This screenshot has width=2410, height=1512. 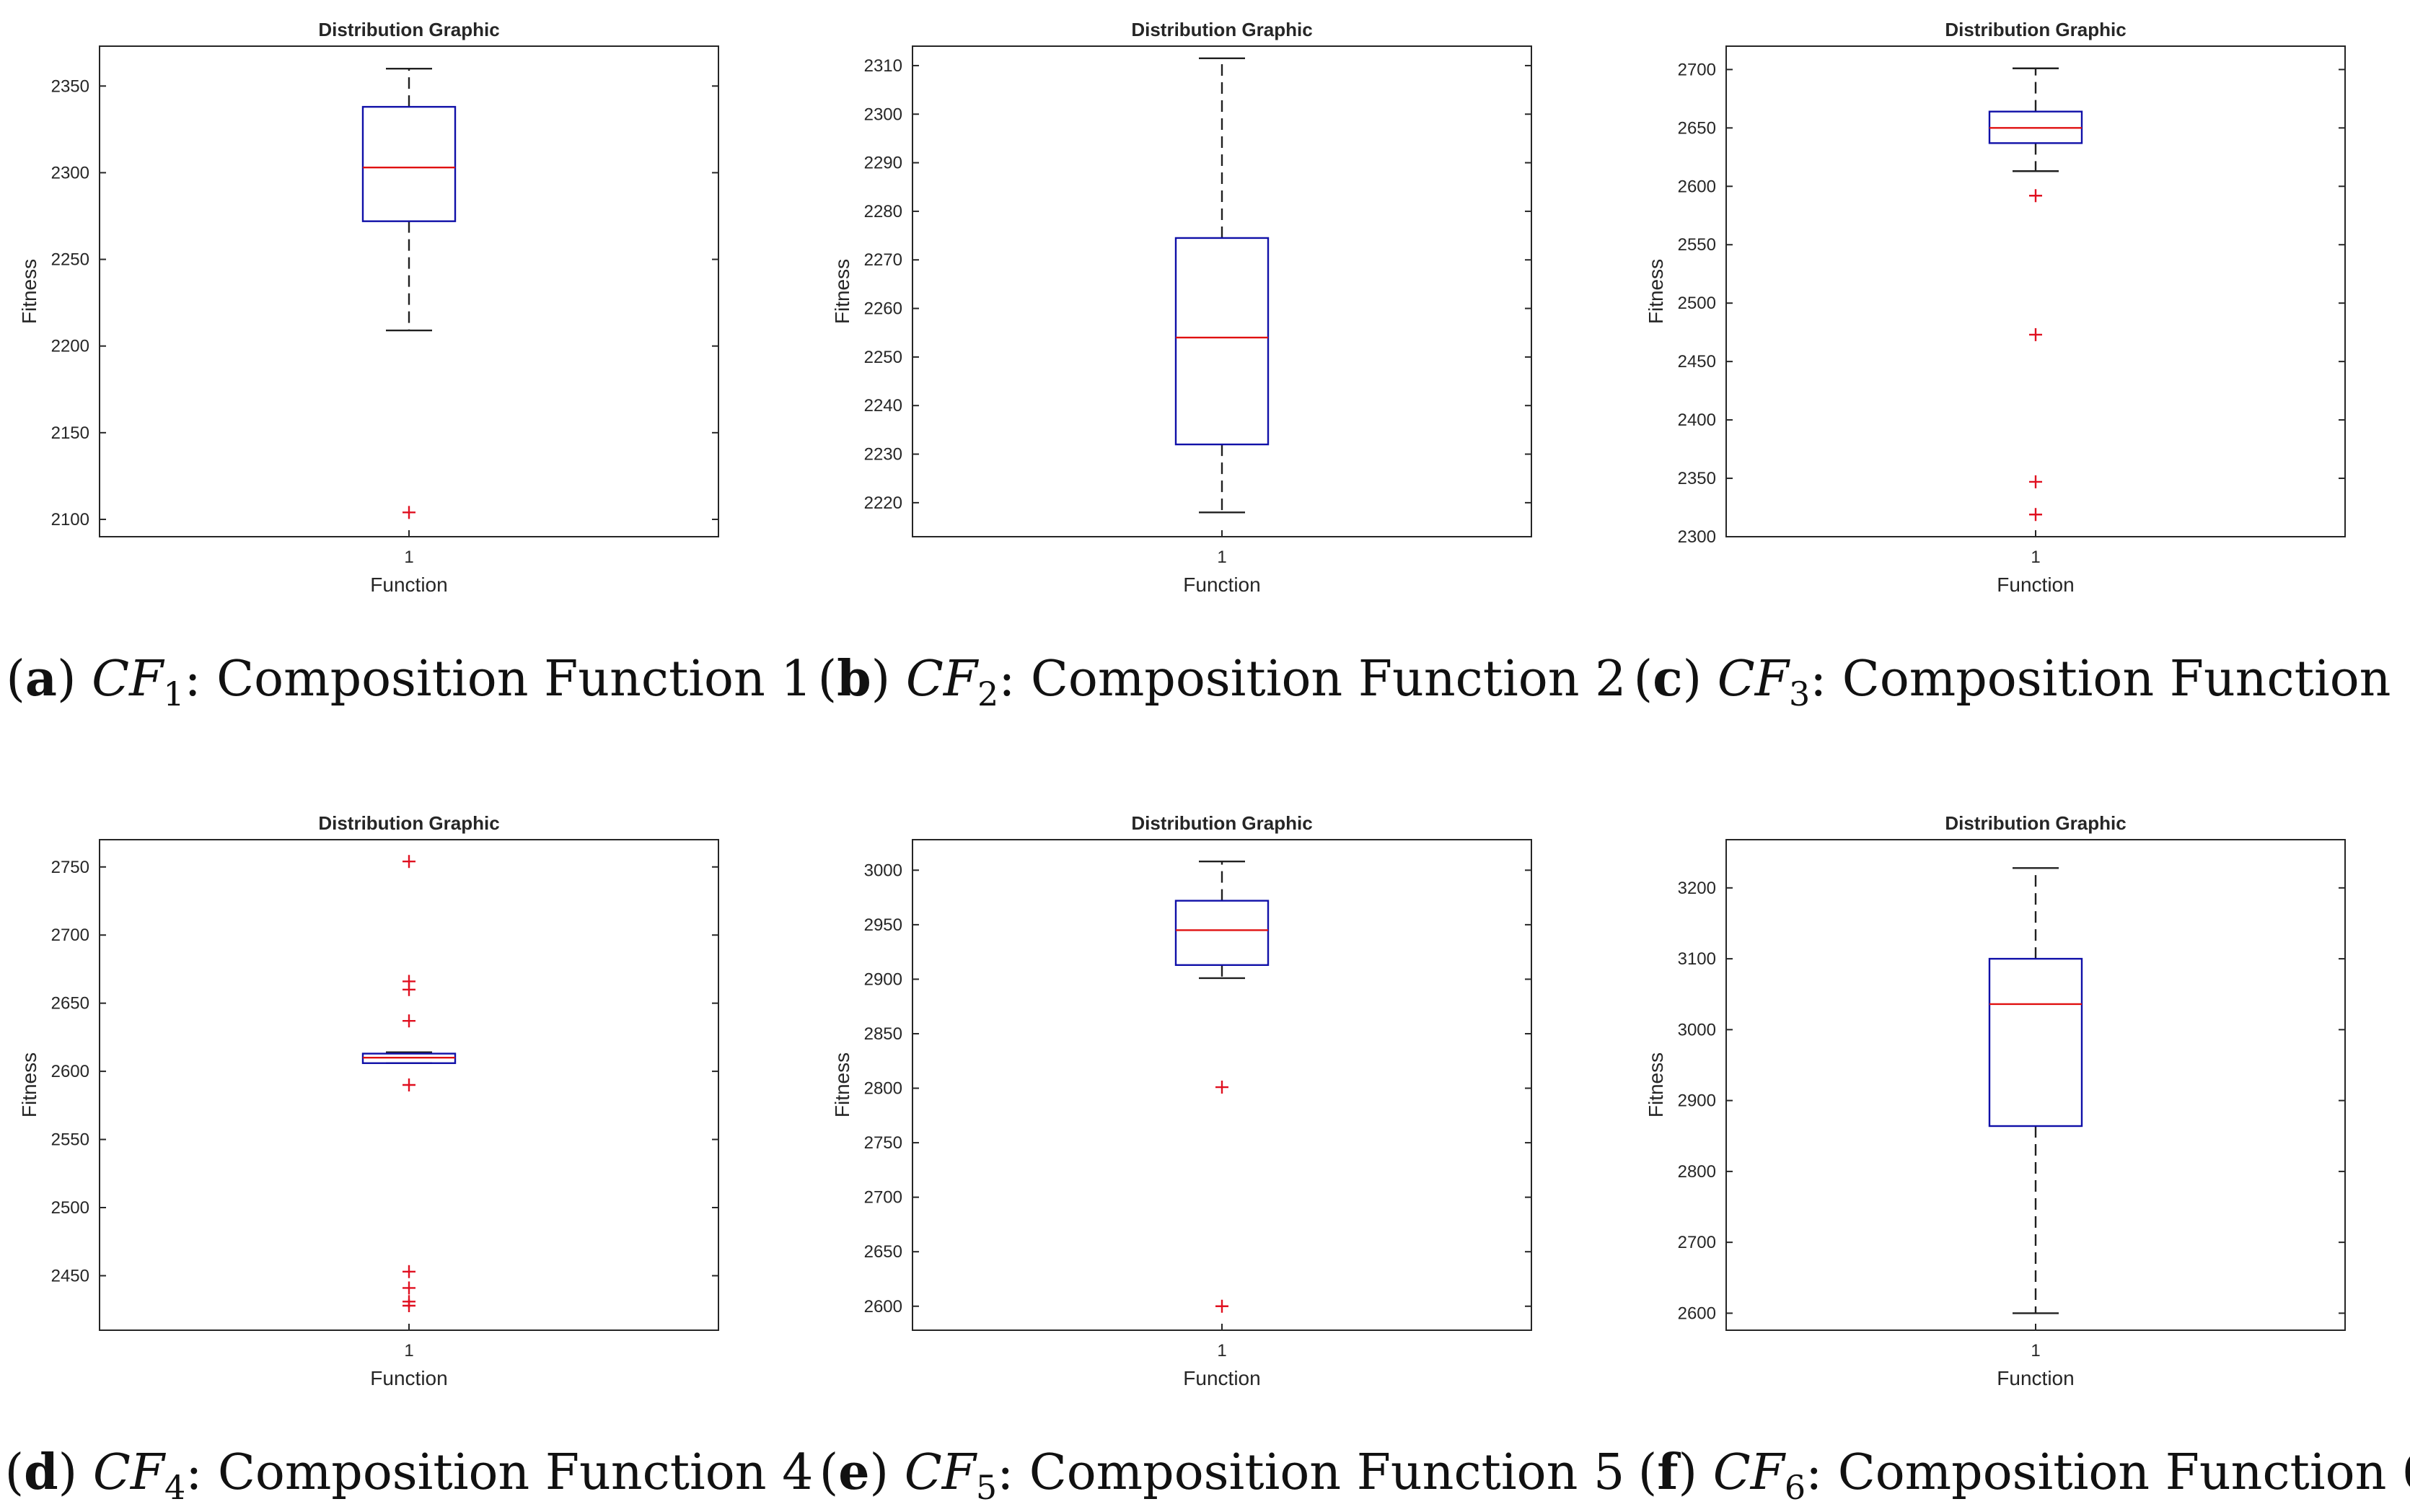 I want to click on panel-2-ytick-label-0: 2220, so click(x=883, y=503).